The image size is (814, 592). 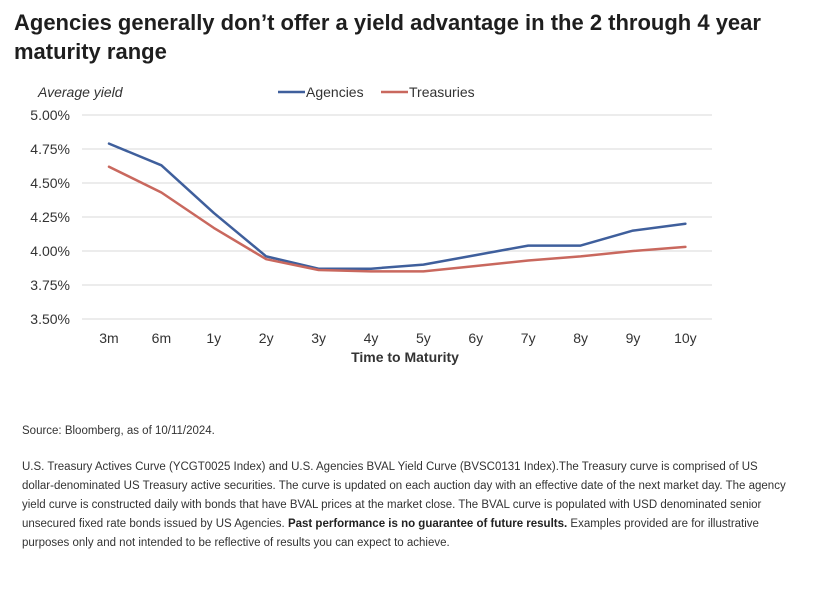 What do you see at coordinates (685, 338) in the screenshot?
I see `x-tick-label: 10y` at bounding box center [685, 338].